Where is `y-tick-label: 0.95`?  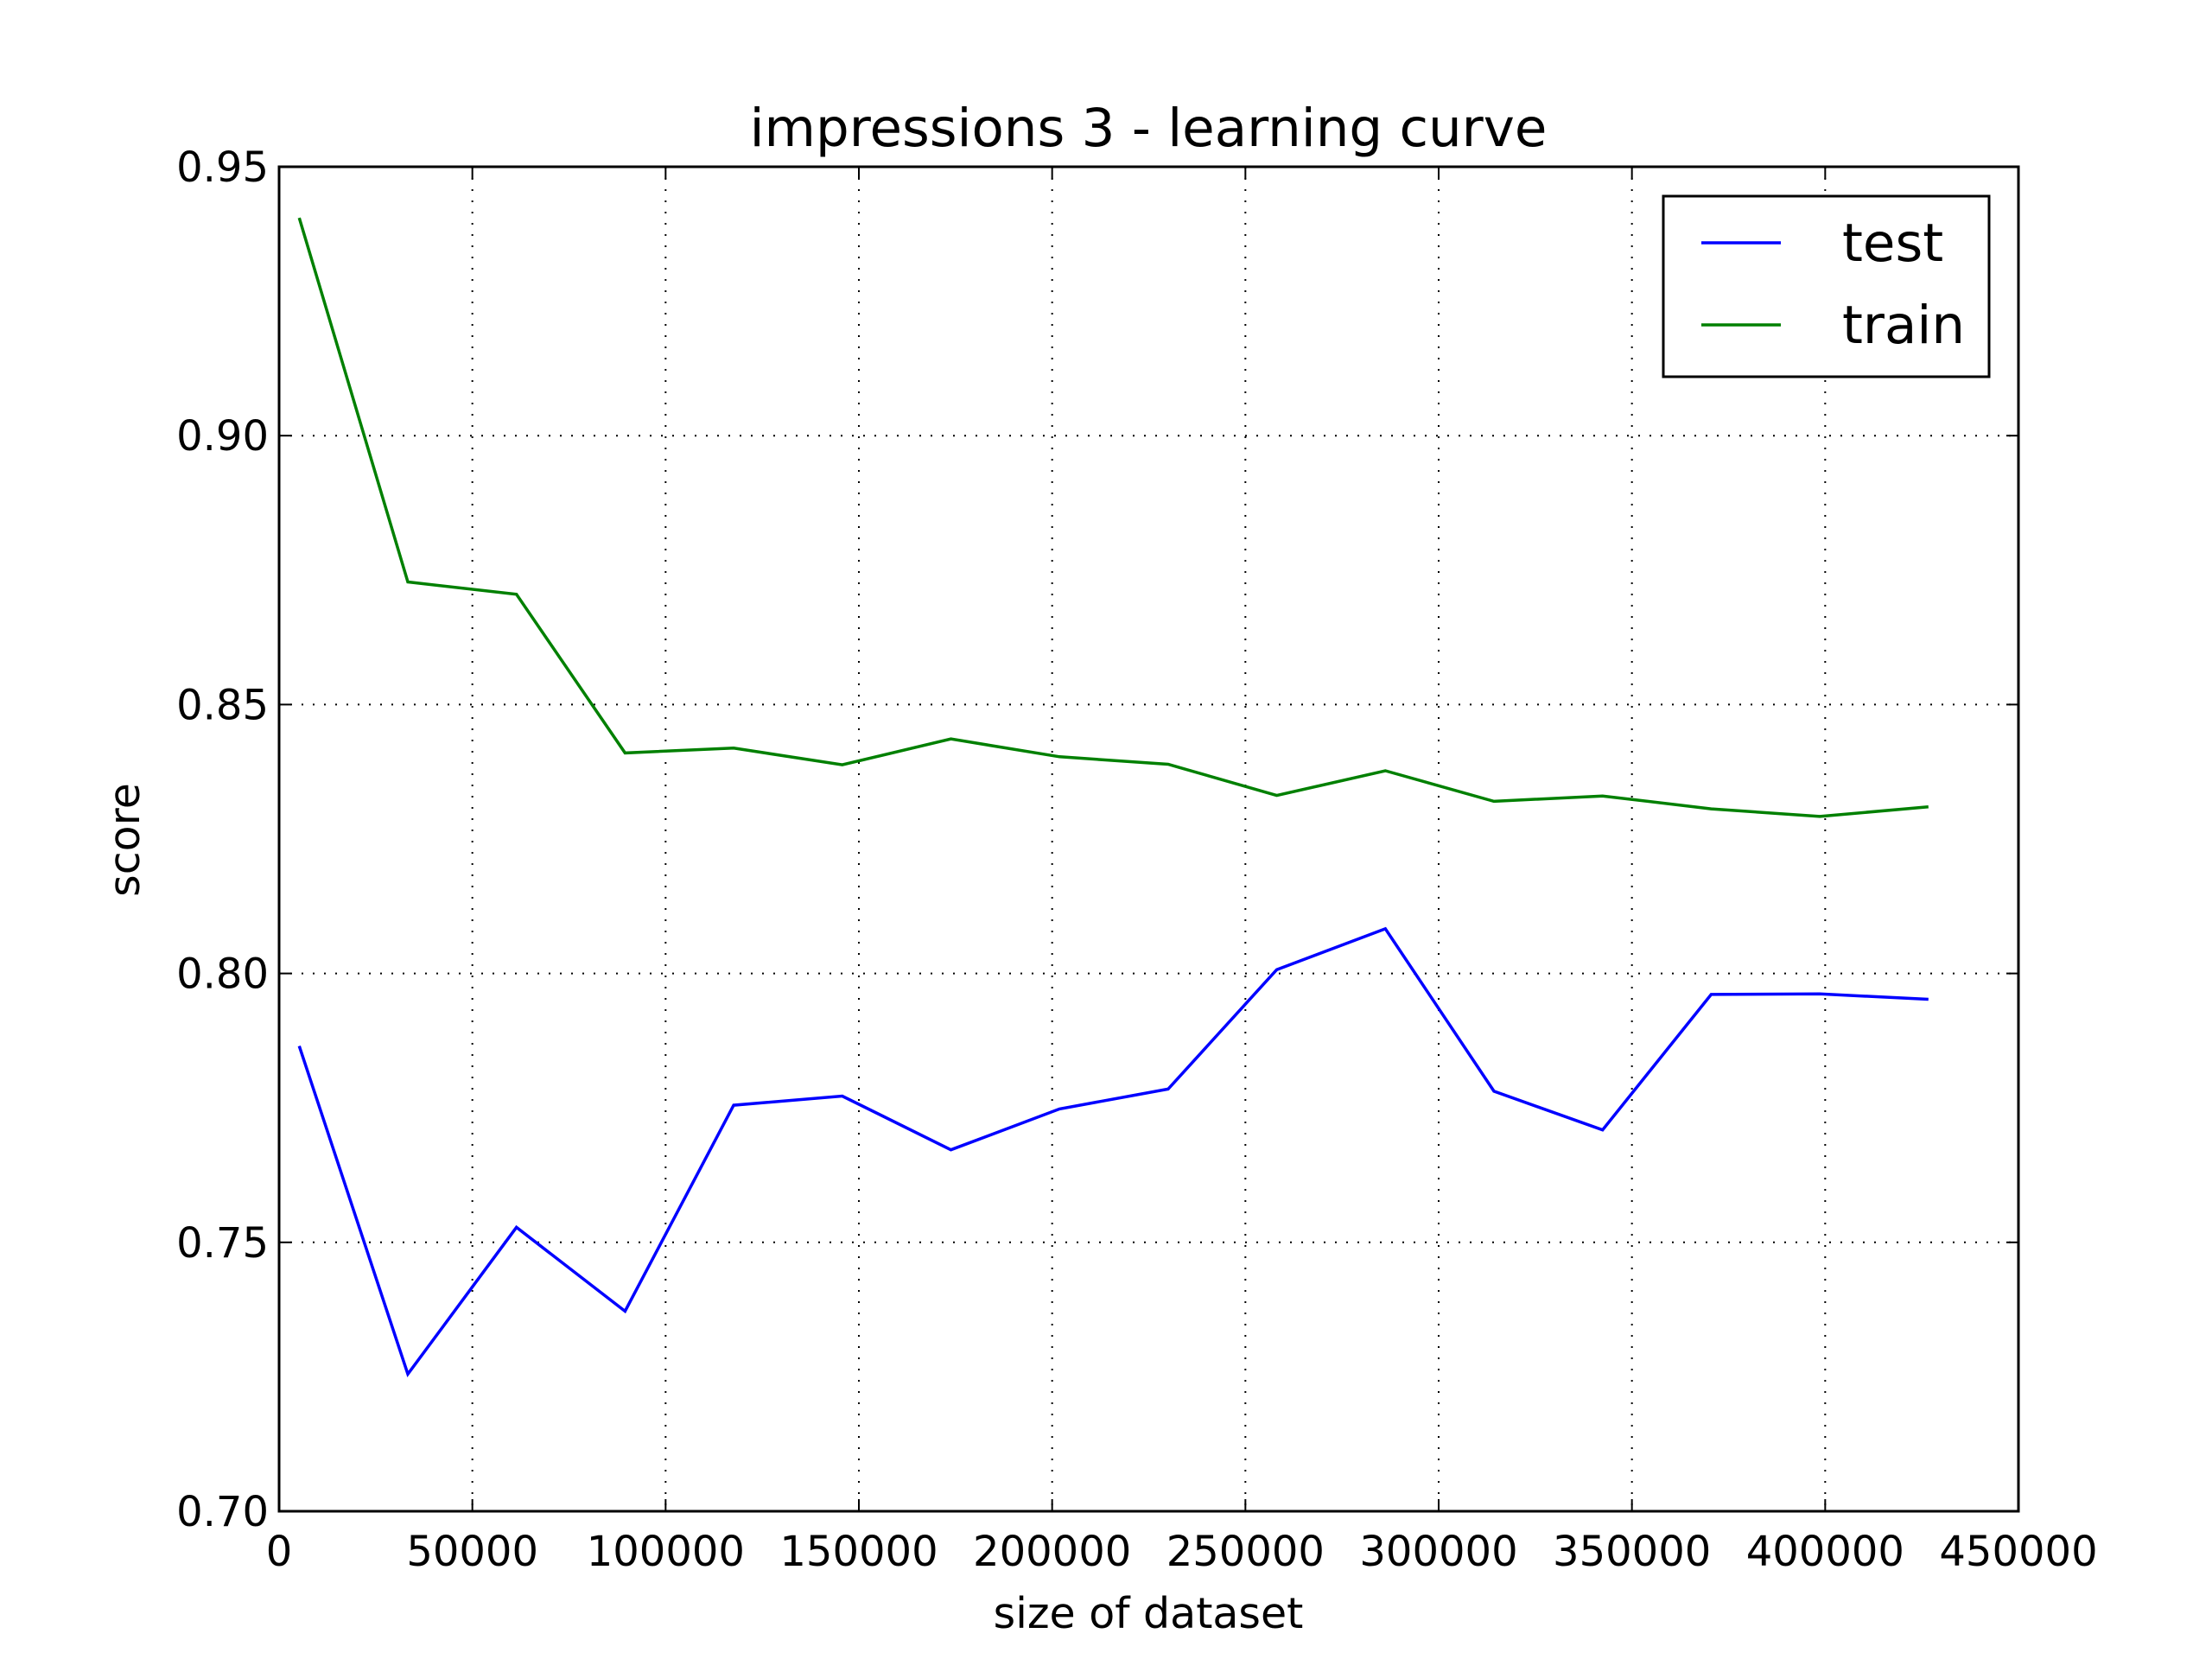 y-tick-label: 0.95 is located at coordinates (222, 167).